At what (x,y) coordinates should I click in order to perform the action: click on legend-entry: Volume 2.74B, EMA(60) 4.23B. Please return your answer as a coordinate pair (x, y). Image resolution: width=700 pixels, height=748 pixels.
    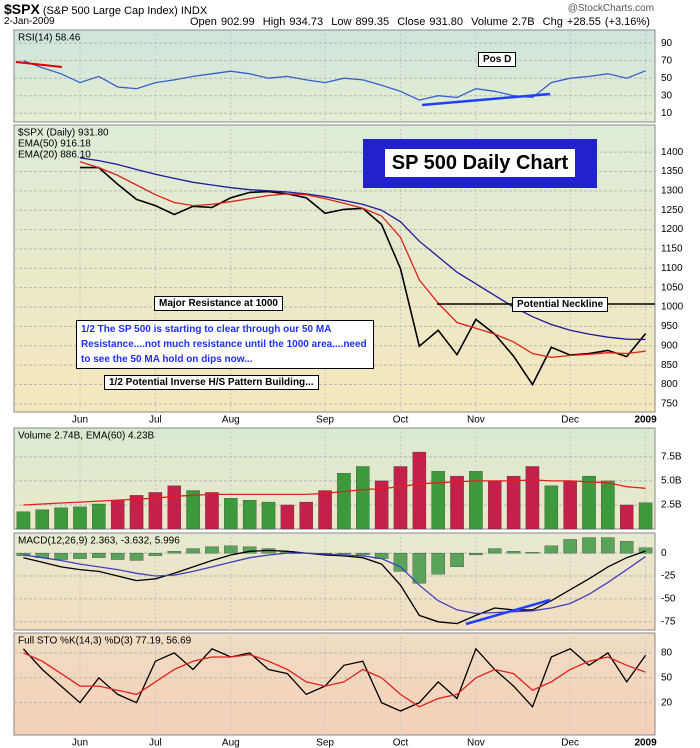
    Looking at the image, I should click on (86, 436).